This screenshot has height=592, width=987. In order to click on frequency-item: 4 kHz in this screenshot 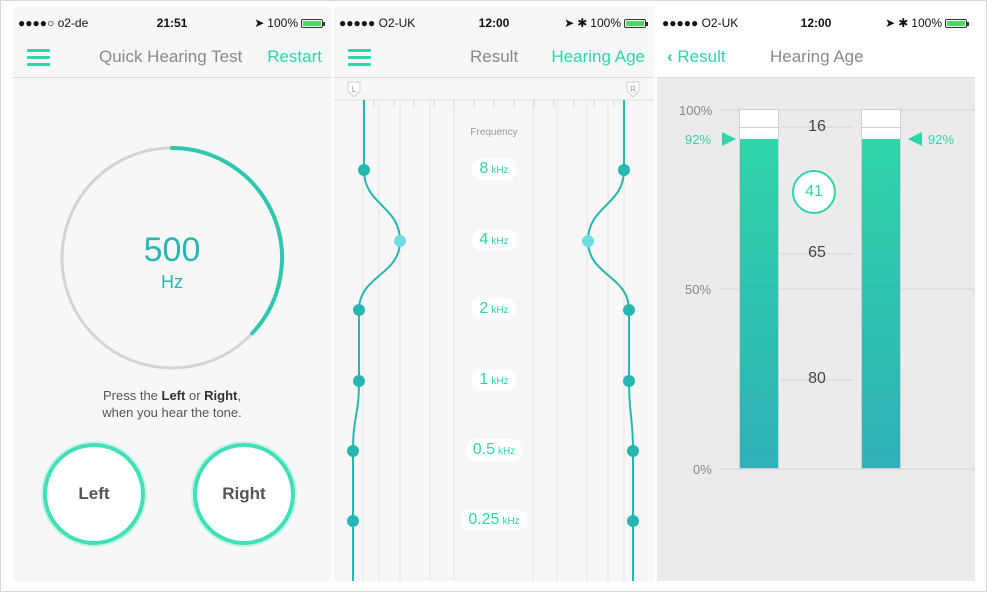, I will do `click(494, 240)`.